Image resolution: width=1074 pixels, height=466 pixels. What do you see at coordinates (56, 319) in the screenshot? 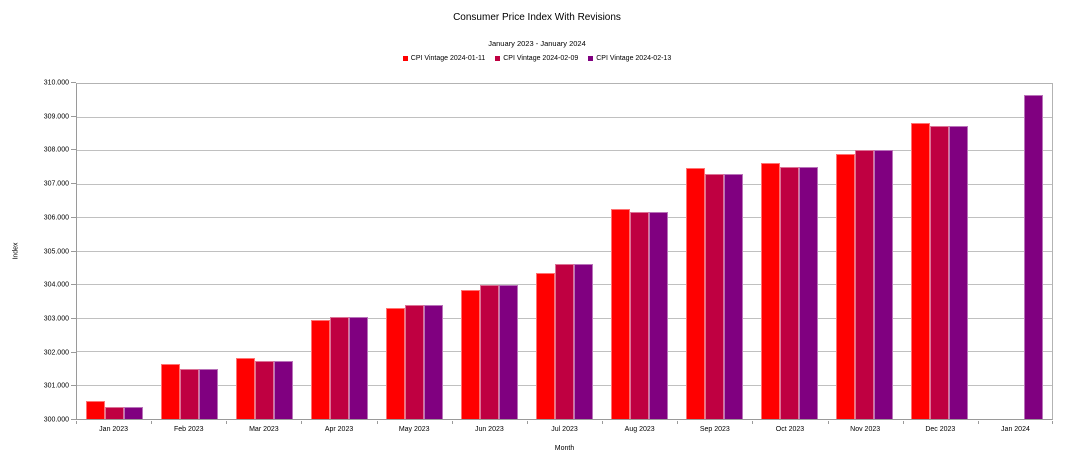
I see `y-tick-label: 303.000` at bounding box center [56, 319].